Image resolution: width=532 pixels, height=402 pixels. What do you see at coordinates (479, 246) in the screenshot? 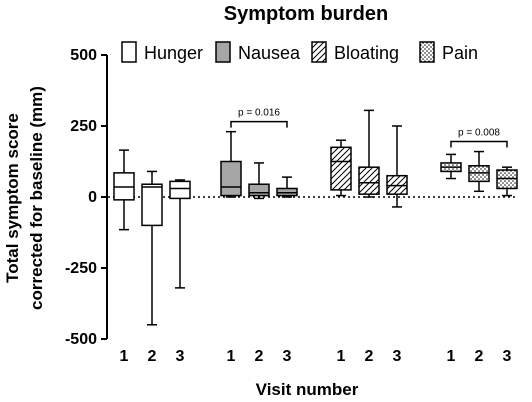
I see `group-pain: 1 2 3 p = 0.008` at bounding box center [479, 246].